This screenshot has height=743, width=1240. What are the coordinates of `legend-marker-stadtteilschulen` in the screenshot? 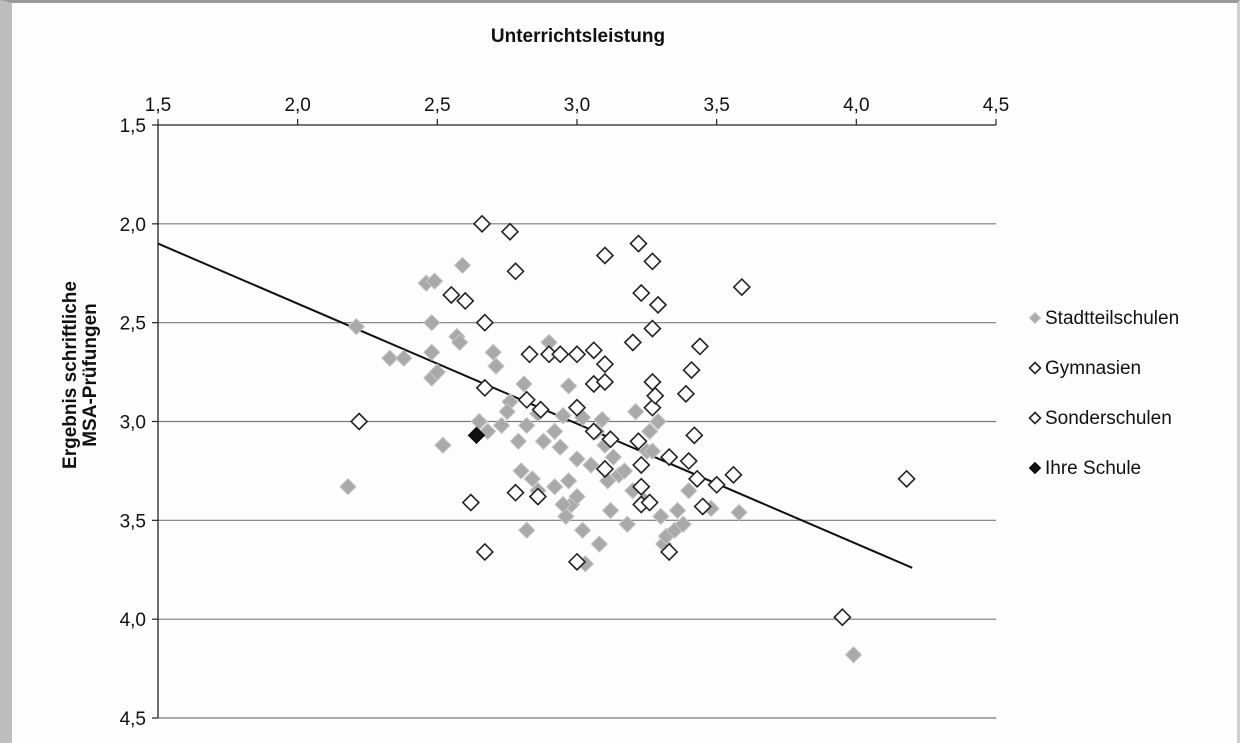 It's located at (1035, 318).